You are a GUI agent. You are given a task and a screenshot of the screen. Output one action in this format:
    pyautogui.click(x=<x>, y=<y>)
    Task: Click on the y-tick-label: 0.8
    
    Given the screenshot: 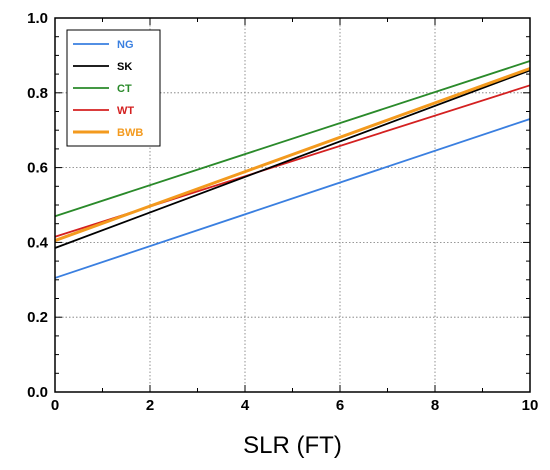 What is the action you would take?
    pyautogui.click(x=37, y=93)
    